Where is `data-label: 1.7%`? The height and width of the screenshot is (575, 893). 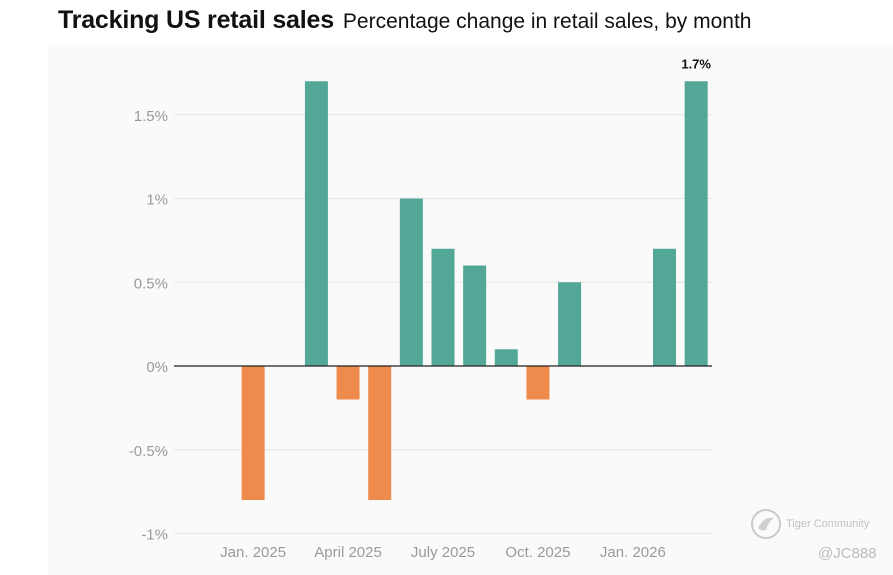 data-label: 1.7% is located at coordinates (696, 63).